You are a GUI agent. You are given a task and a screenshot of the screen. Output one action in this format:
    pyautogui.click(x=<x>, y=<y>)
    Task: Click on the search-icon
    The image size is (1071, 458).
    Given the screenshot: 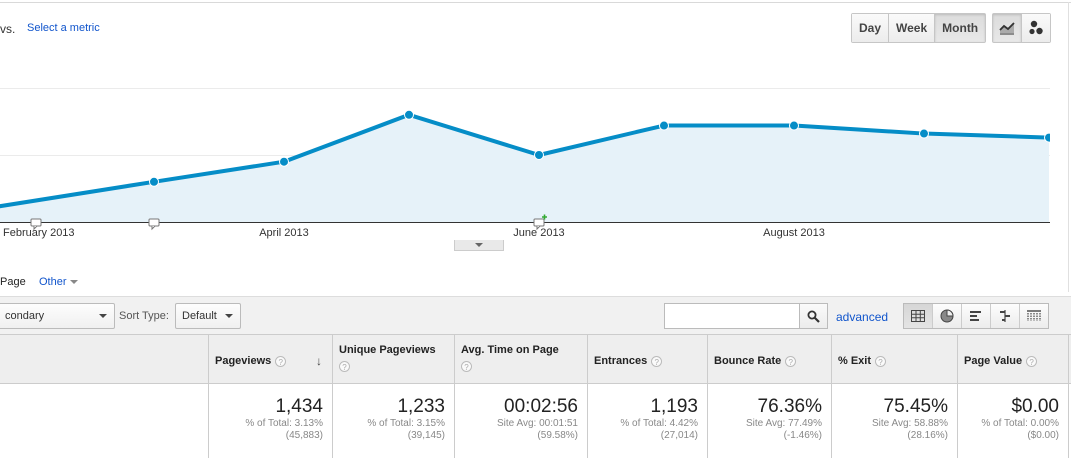 What is the action you would take?
    pyautogui.click(x=813, y=316)
    